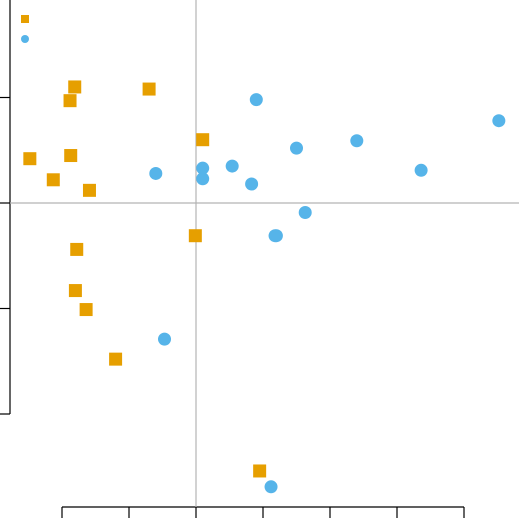 This screenshot has height=518, width=519. I want to click on legend-circle-marker, so click(25, 39).